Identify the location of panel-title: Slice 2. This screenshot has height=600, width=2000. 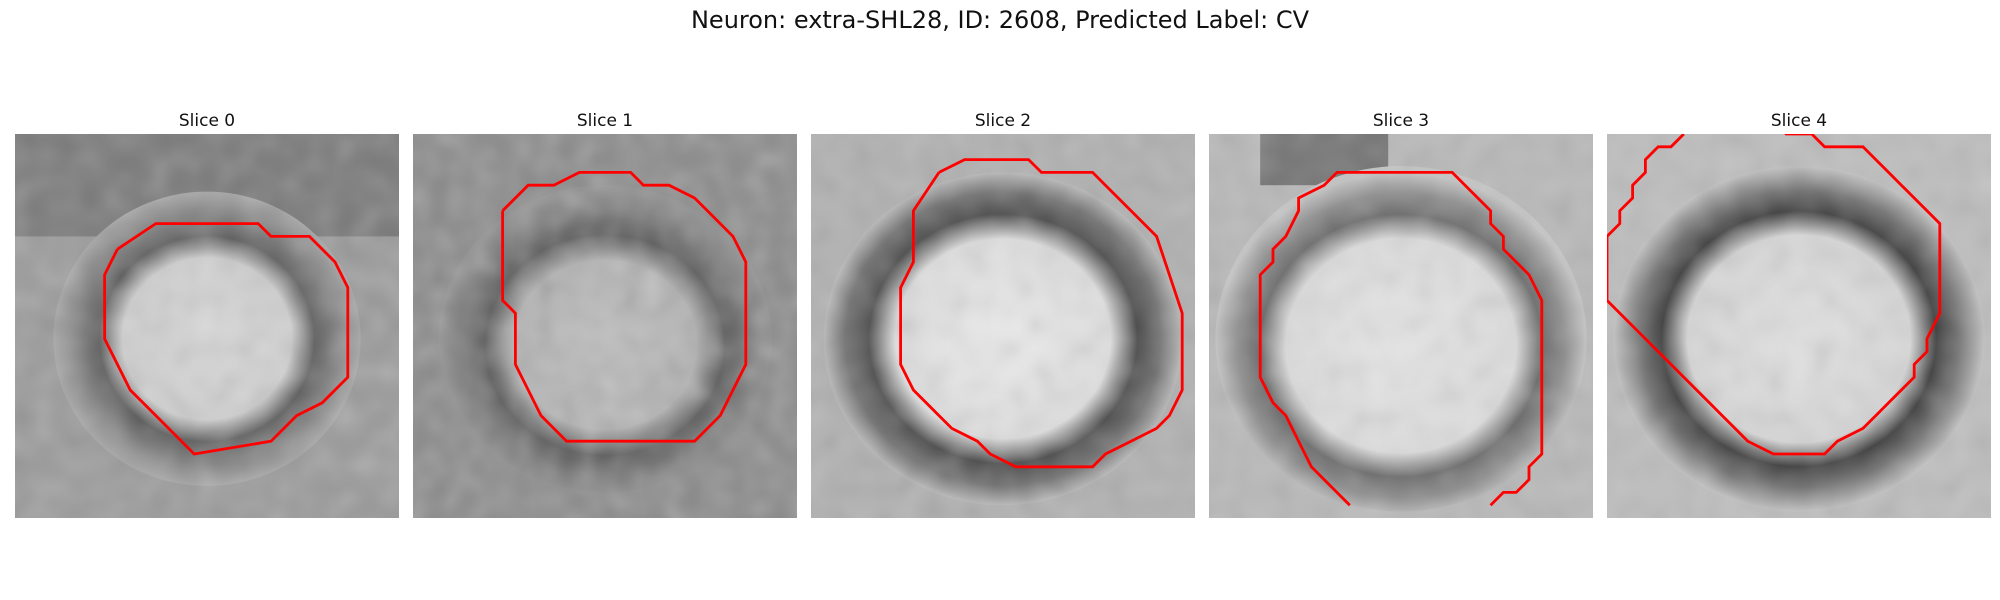
(1003, 121).